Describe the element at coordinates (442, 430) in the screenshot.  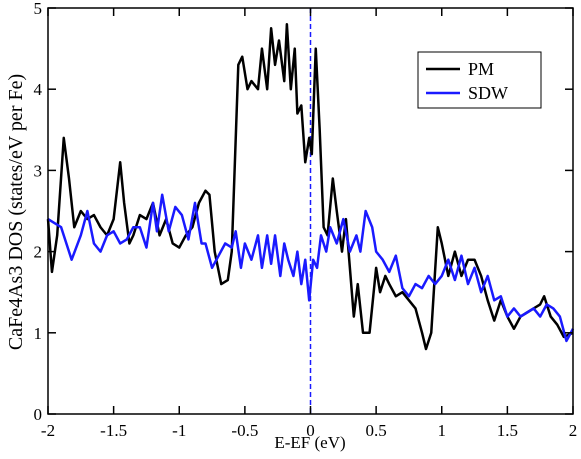
I see `x-tick-label: 1` at that location.